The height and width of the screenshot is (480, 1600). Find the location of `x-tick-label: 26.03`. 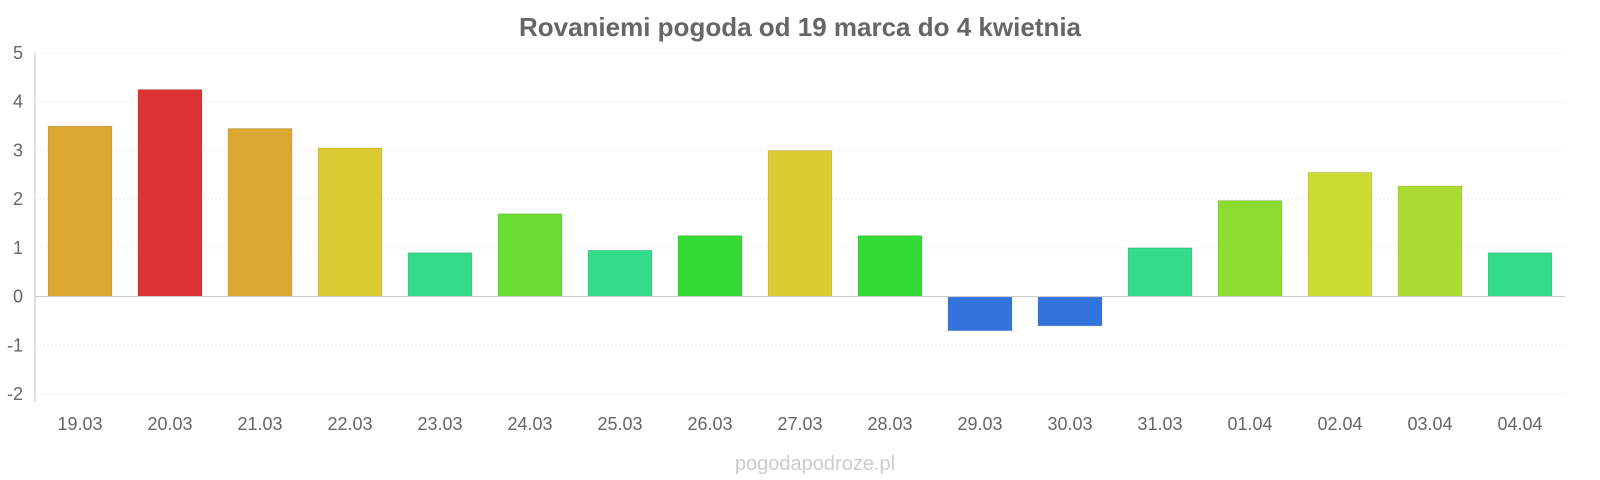

x-tick-label: 26.03 is located at coordinates (709, 424).